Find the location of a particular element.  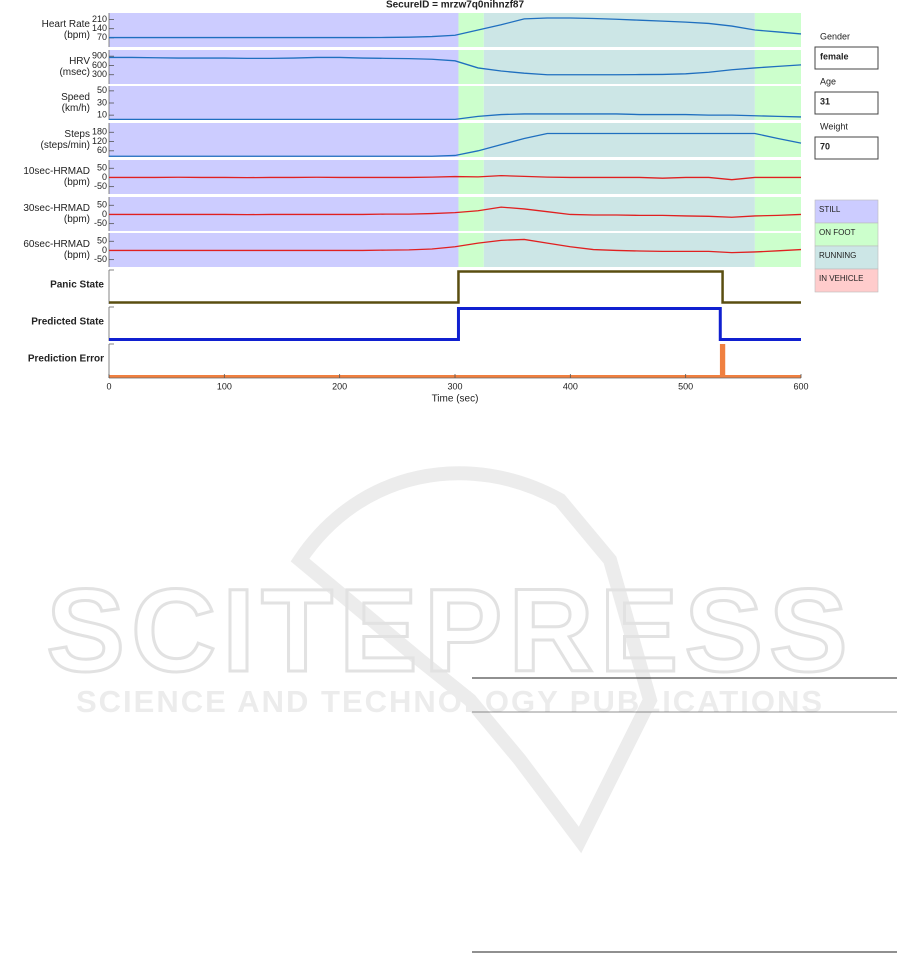

legend-swatch is located at coordinates (846, 280).